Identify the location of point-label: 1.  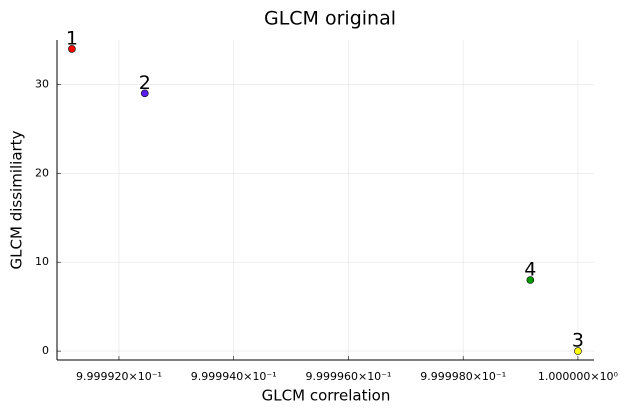
(72, 38).